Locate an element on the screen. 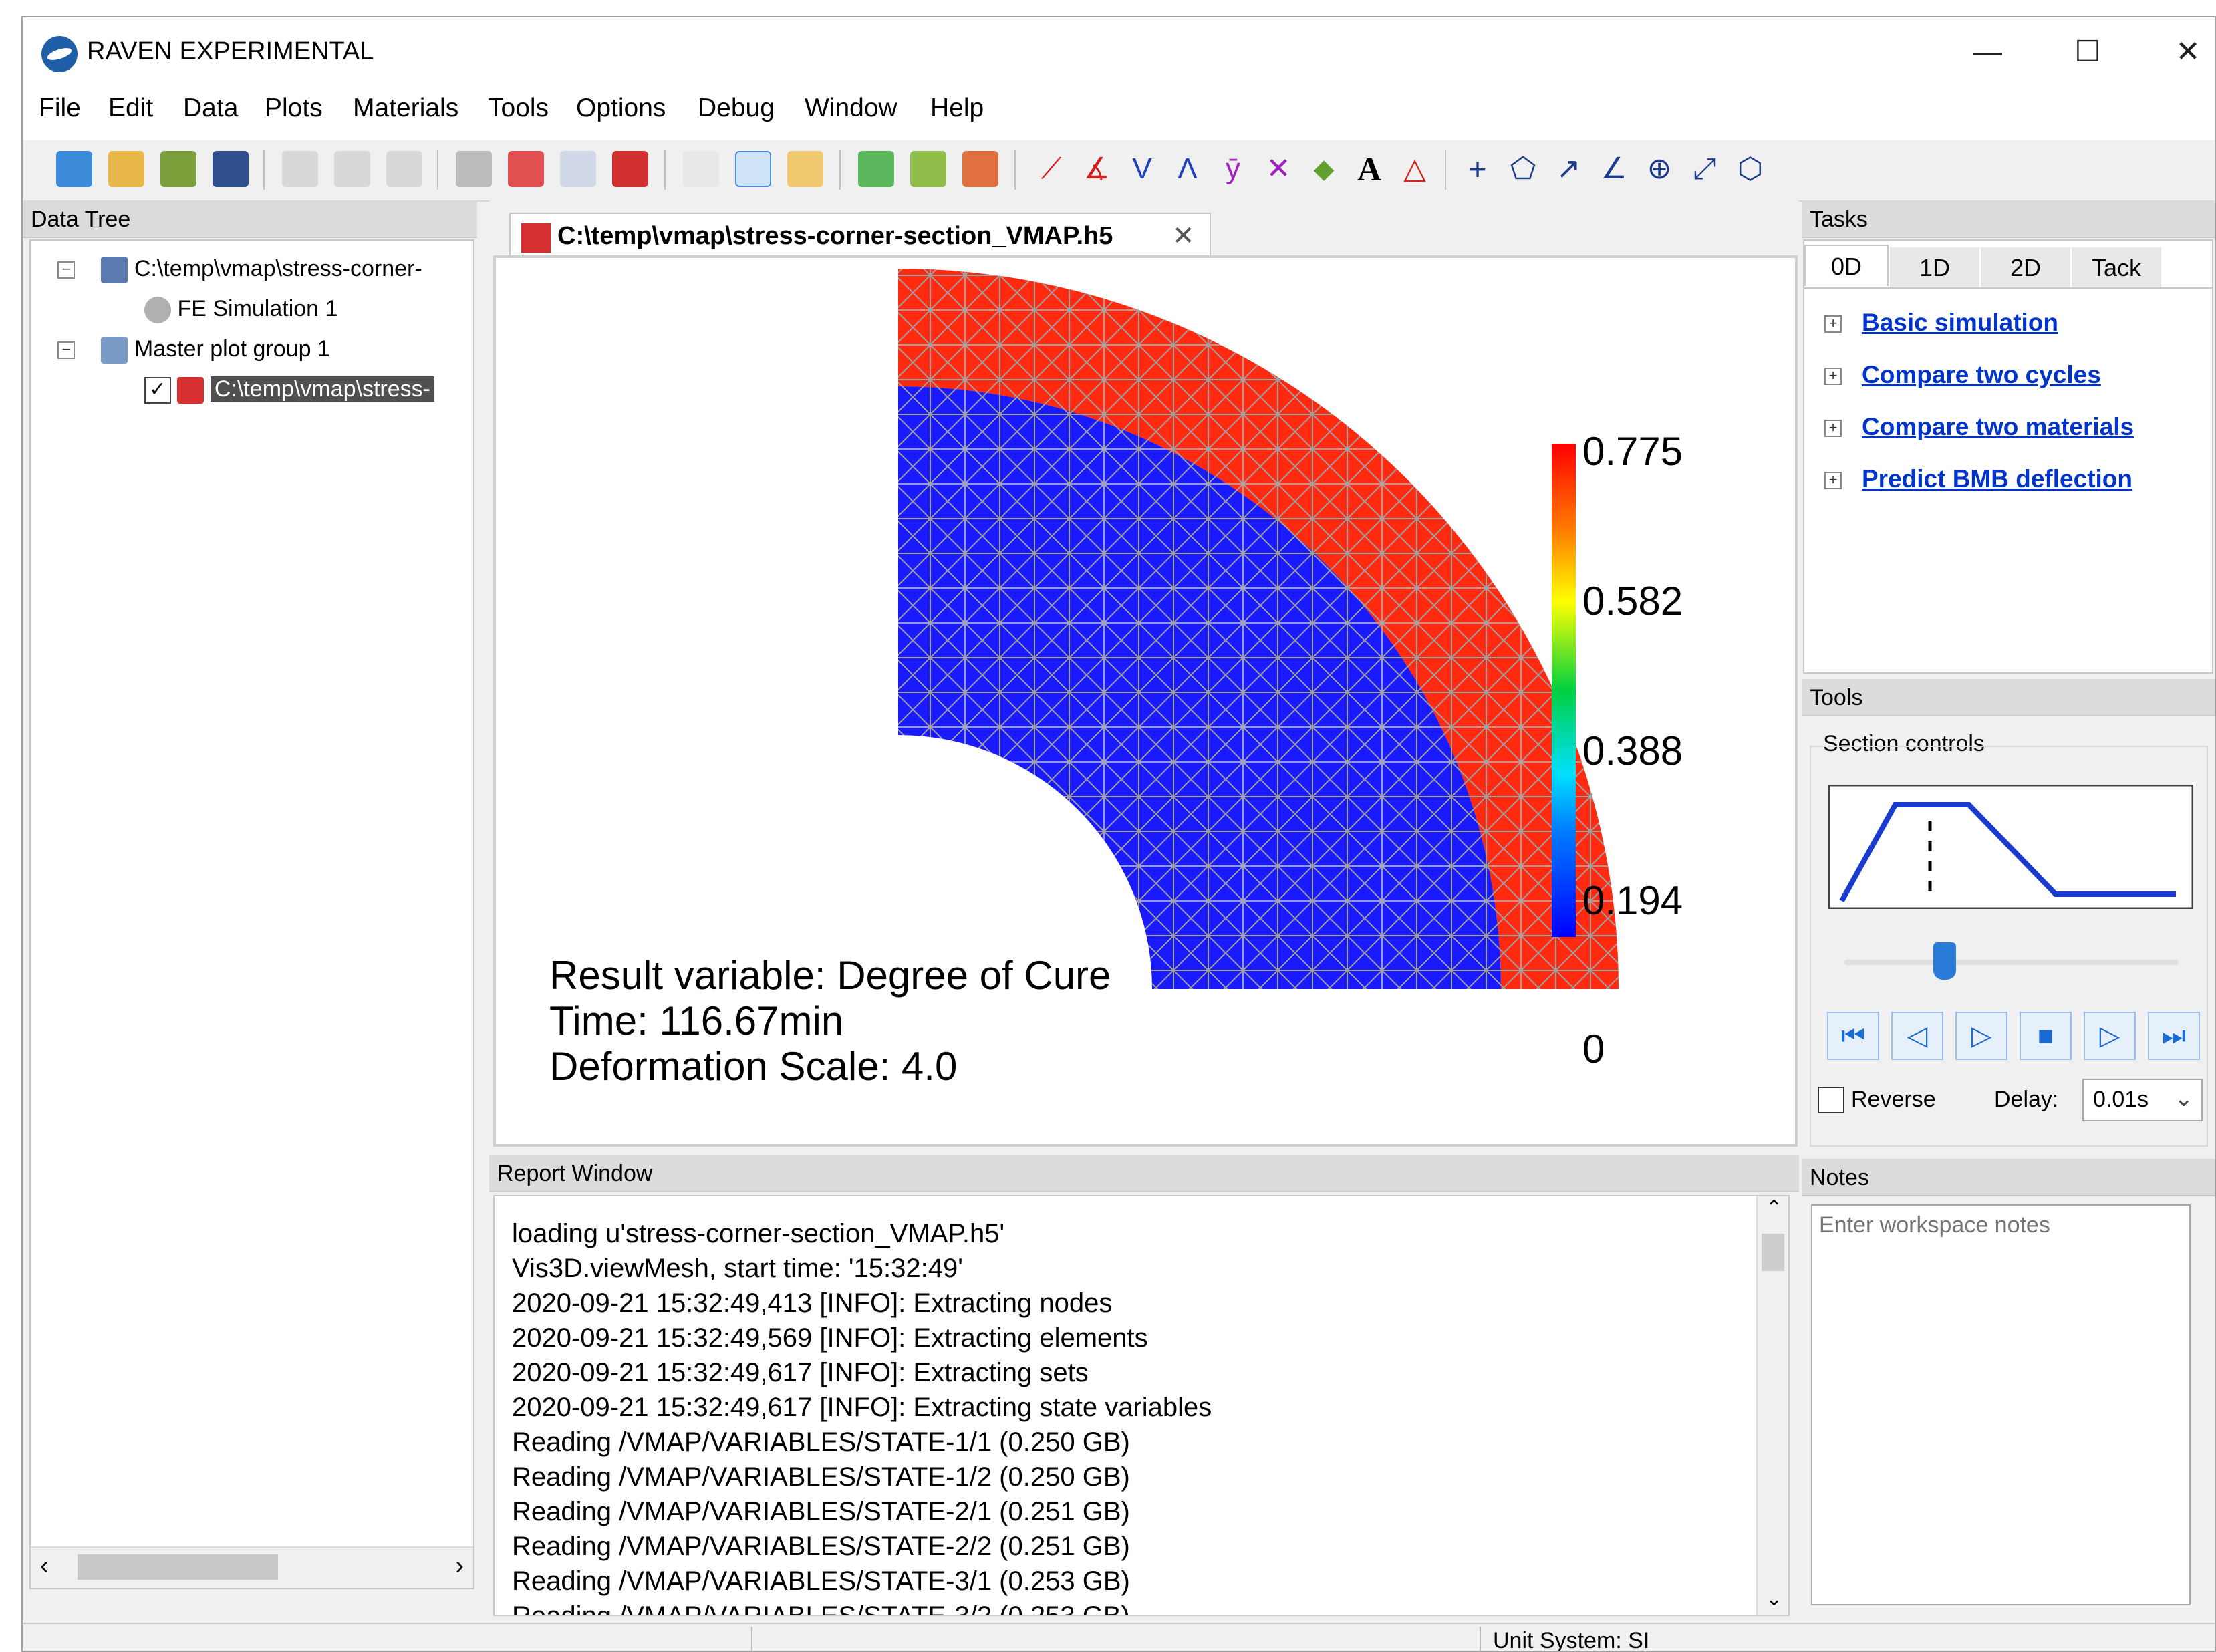  polygon-icon: ⬠ is located at coordinates (1523, 169).